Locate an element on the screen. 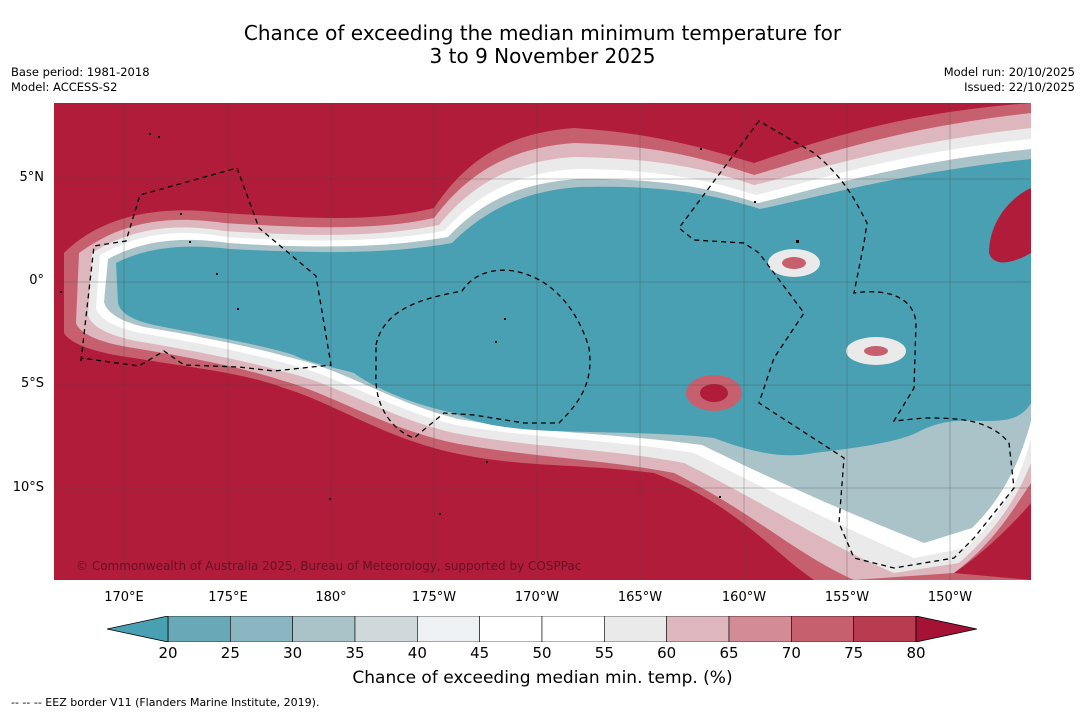 Image resolution: width=1085 pixels, height=713 pixels. colorbar-tick: 75 is located at coordinates (854, 653).